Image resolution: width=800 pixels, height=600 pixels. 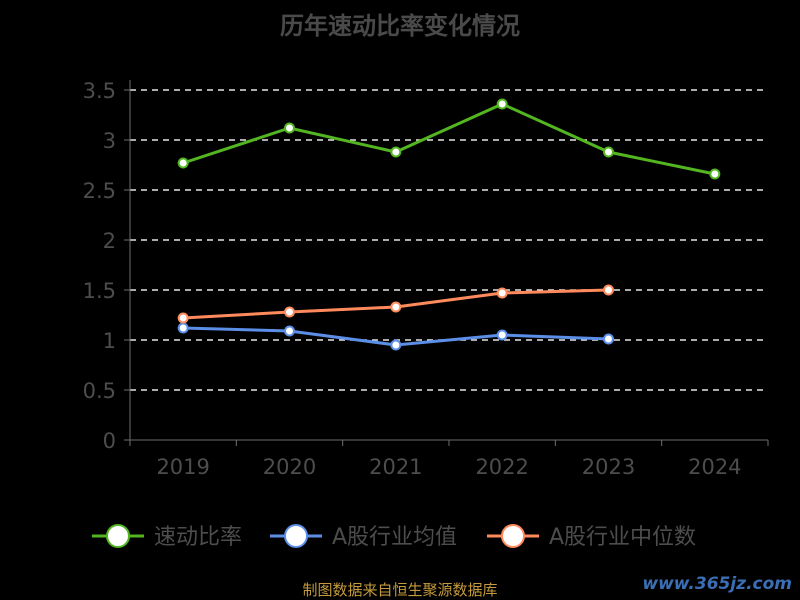 I want to click on x-tick-label: 2020, so click(x=289, y=467).